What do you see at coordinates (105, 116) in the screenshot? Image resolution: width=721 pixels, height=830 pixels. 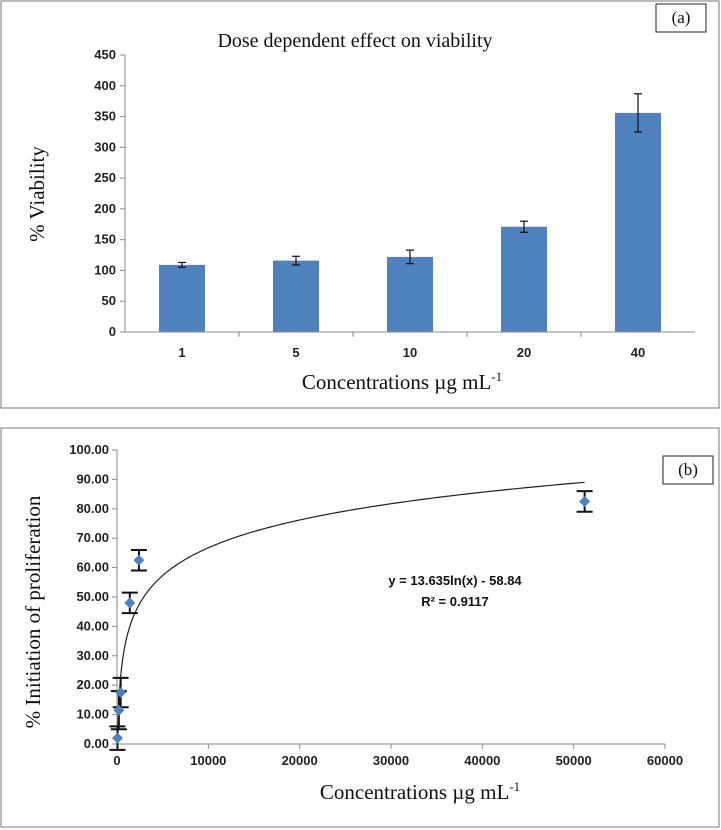 I see `chart-a-y-tick-label: 350` at bounding box center [105, 116].